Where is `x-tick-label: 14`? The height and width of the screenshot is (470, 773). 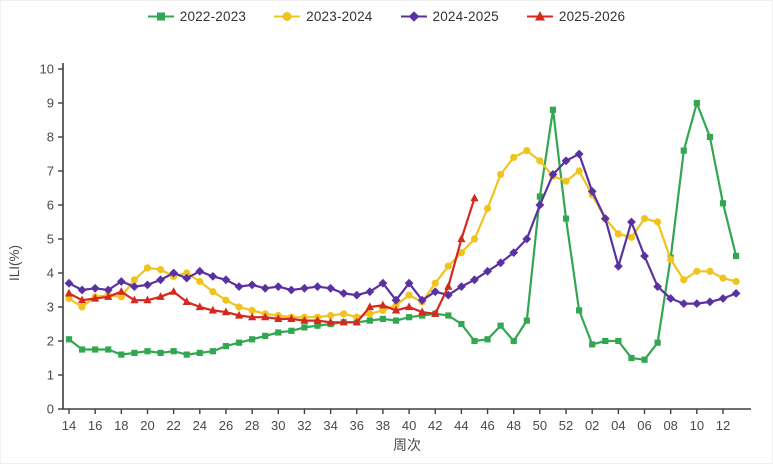
x-tick-label: 14 is located at coordinates (69, 425).